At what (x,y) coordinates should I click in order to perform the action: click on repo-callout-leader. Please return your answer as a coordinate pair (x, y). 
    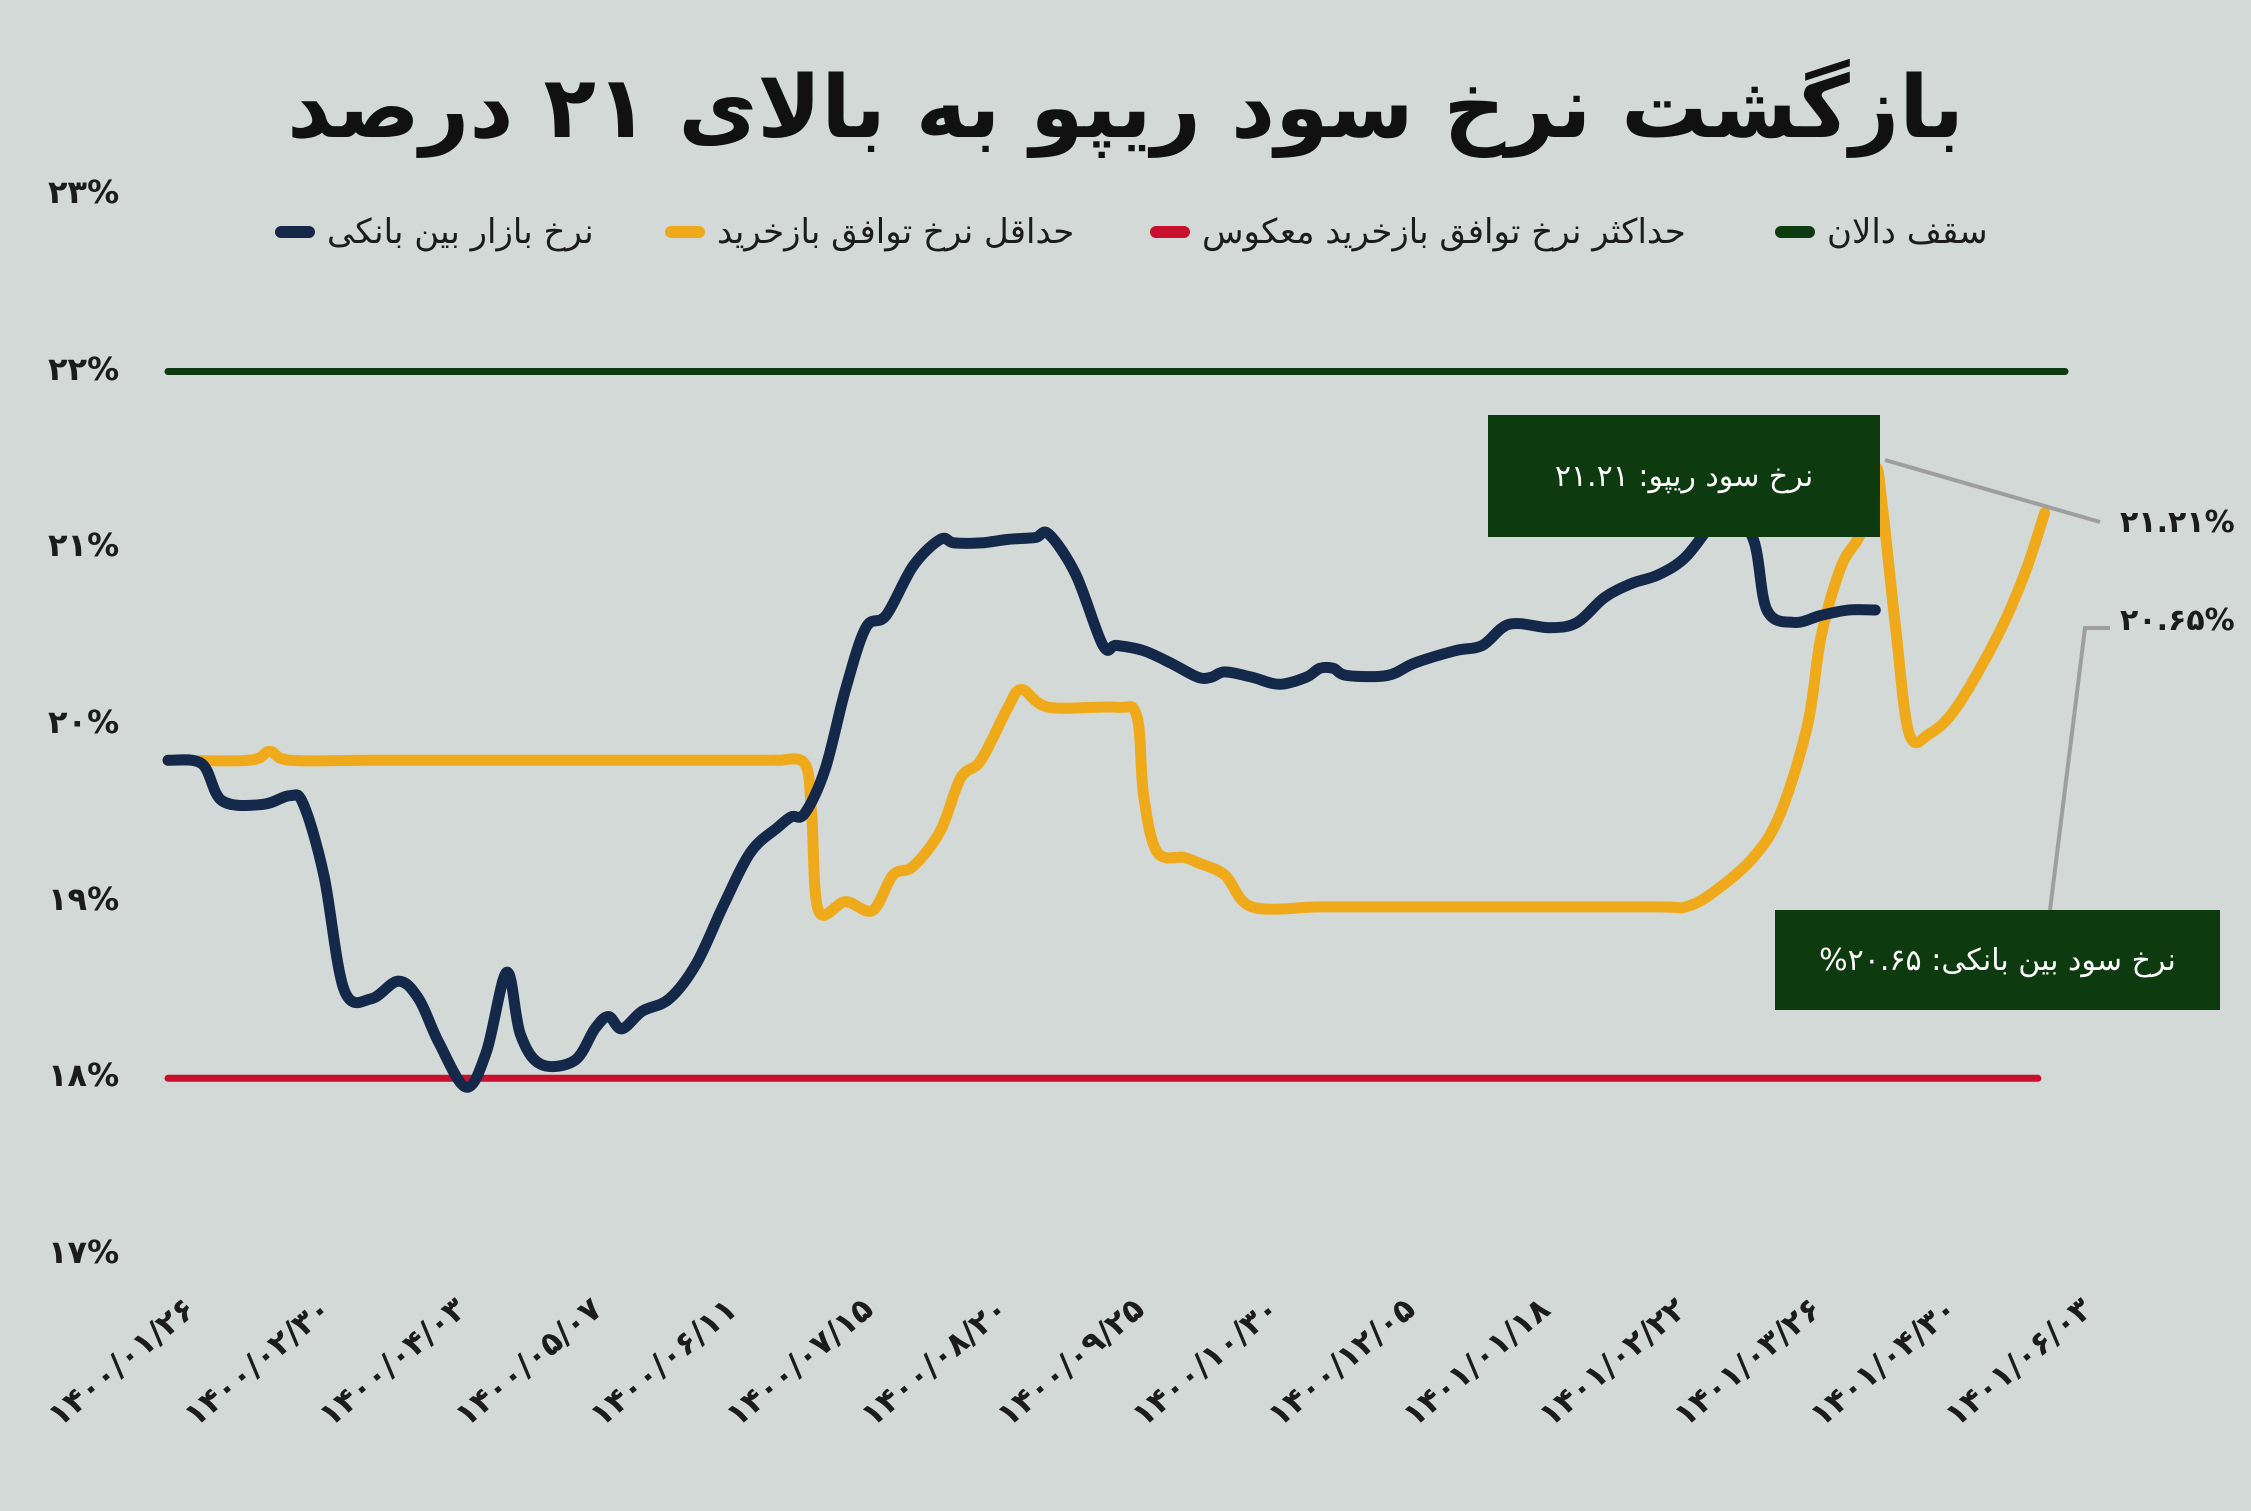
    Looking at the image, I should click on (1992, 491).